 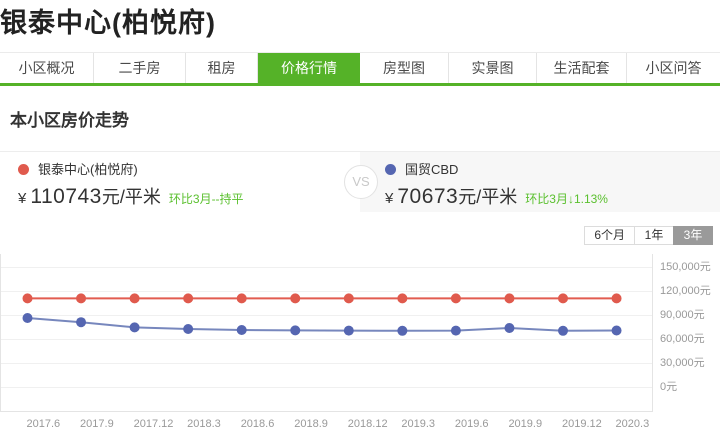 I want to click on tab-floor-plan: 房型图, so click(x=404, y=68).